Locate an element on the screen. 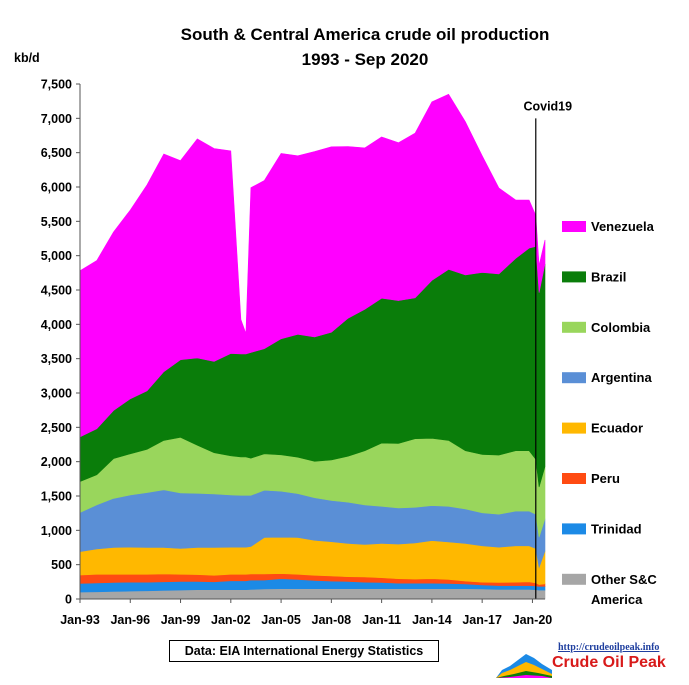 The height and width of the screenshot is (685, 689). x-tick-label: Jan-14 is located at coordinates (432, 620).